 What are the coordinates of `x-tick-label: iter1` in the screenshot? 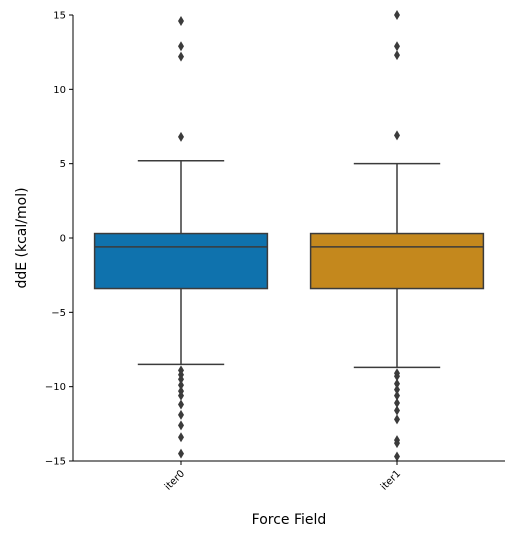 It's located at (391, 480).